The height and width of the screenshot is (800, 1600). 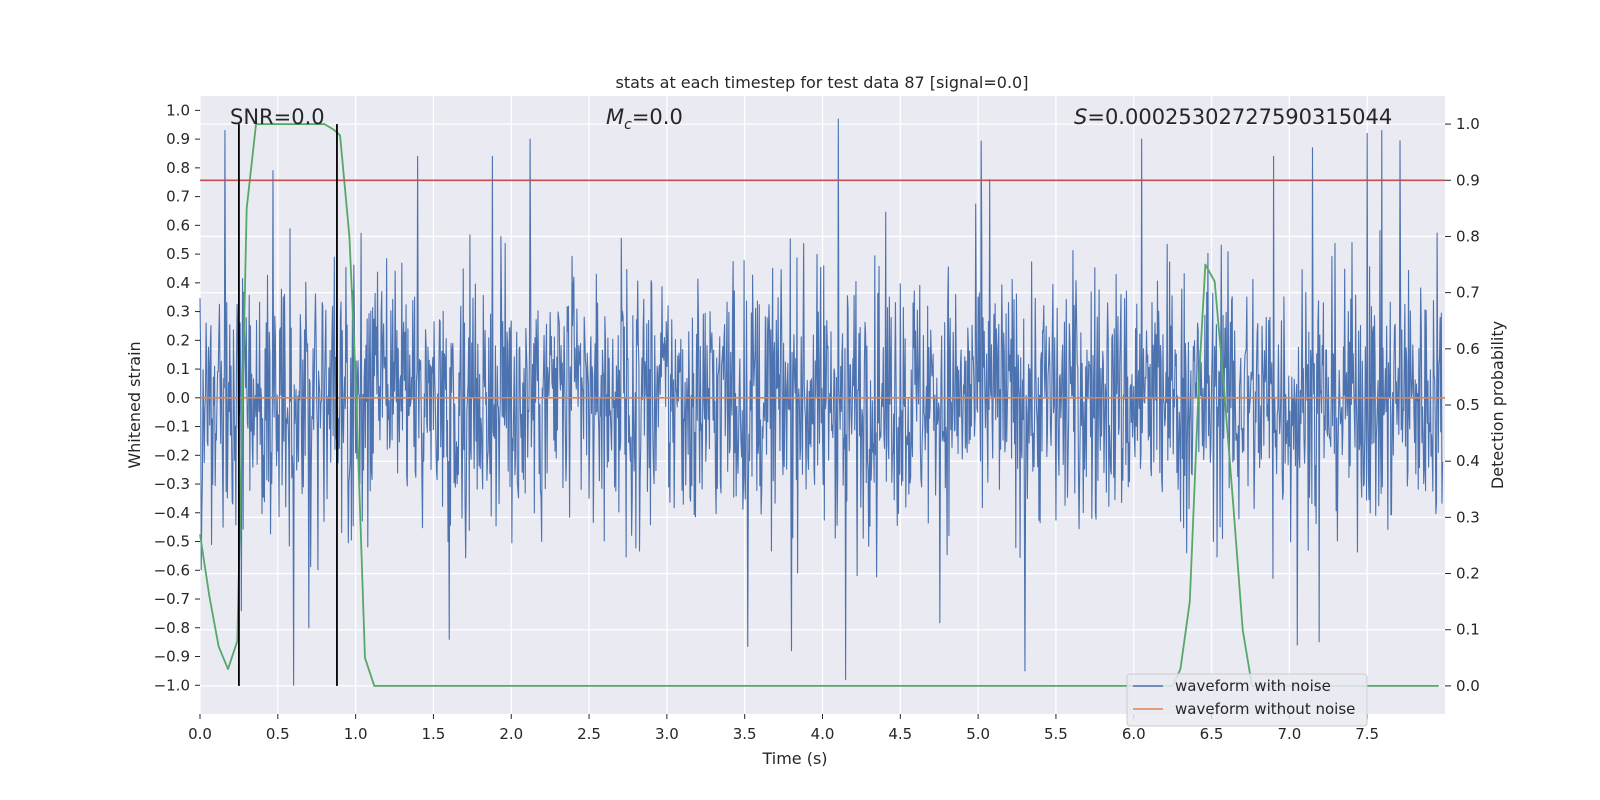 What do you see at coordinates (178, 283) in the screenshot?
I see `y-tick-label: 0.4` at bounding box center [178, 283].